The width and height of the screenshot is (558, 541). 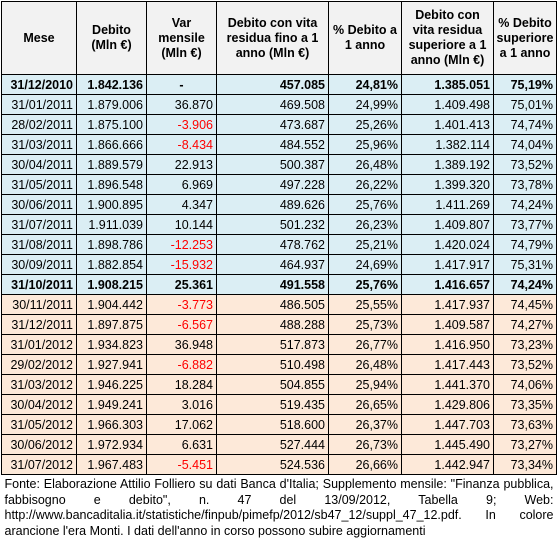 What do you see at coordinates (182, 365) in the screenshot?
I see `cell-var-mensile: -6.882` at bounding box center [182, 365].